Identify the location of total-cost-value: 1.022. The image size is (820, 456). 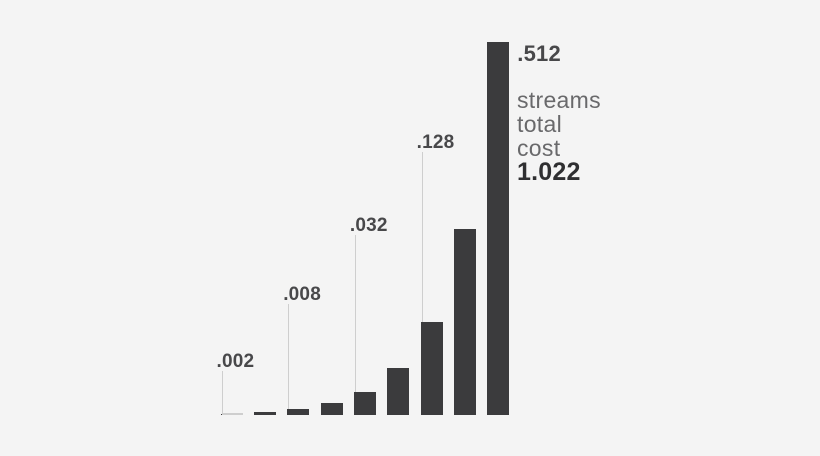
(549, 172).